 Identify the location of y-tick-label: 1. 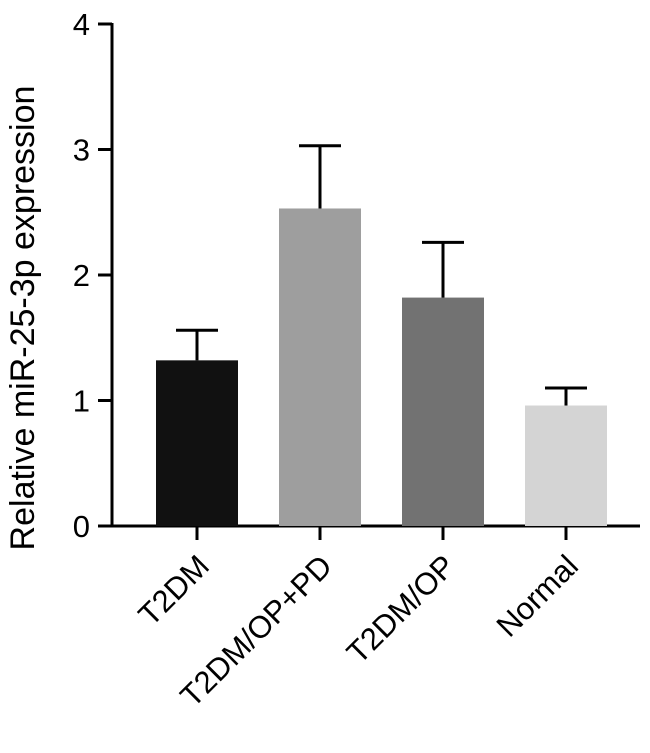
(81, 401).